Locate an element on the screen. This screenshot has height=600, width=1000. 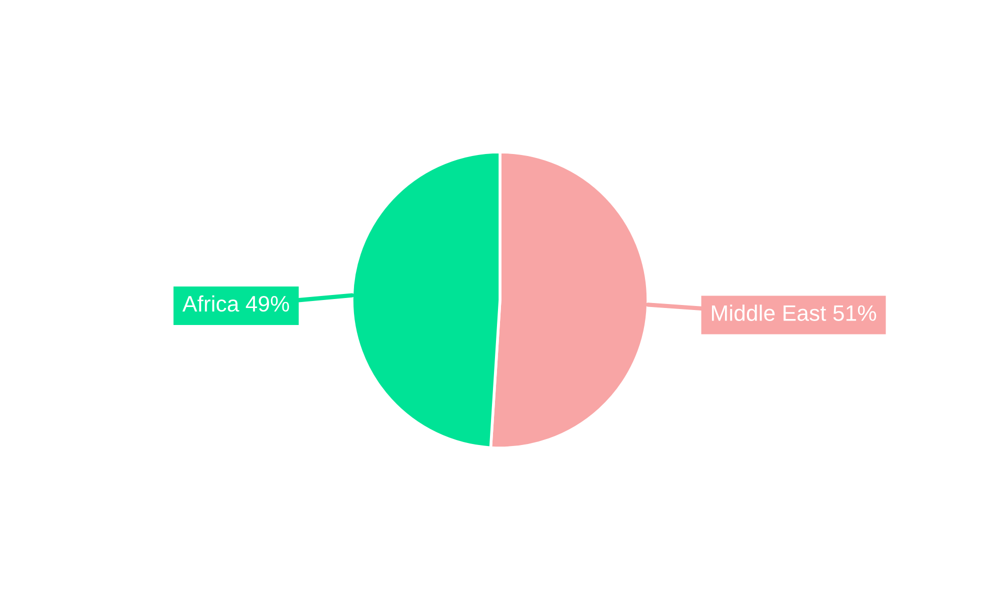
slice-label: Middle East 51% is located at coordinates (794, 312).